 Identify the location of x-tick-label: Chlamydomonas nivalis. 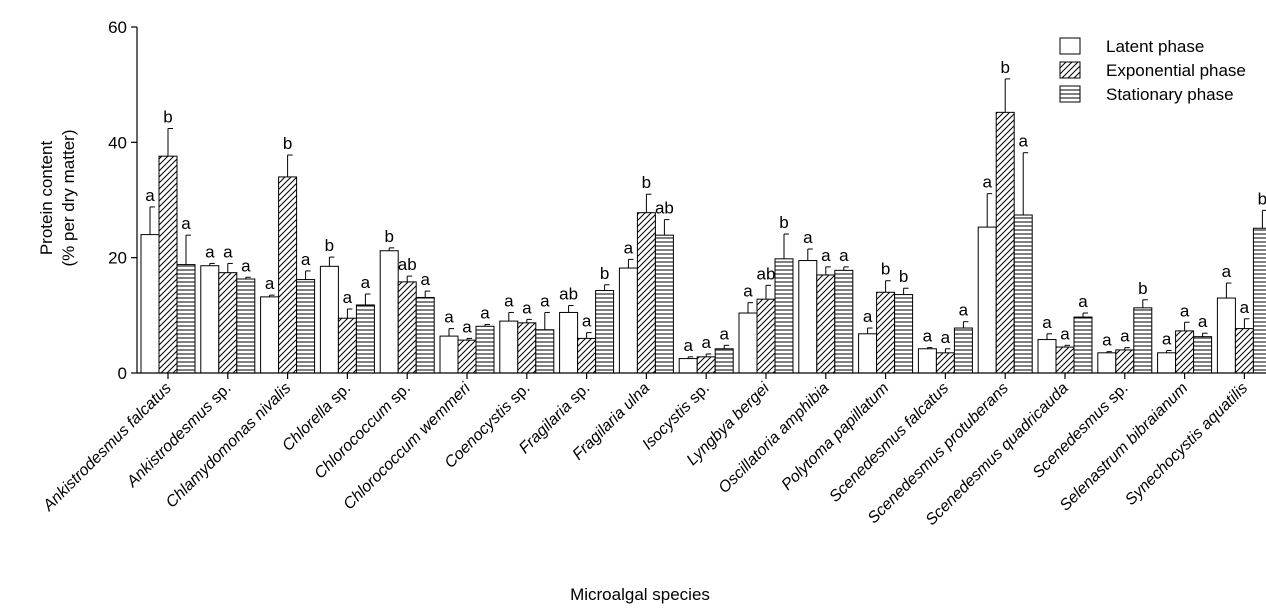
(228, 445).